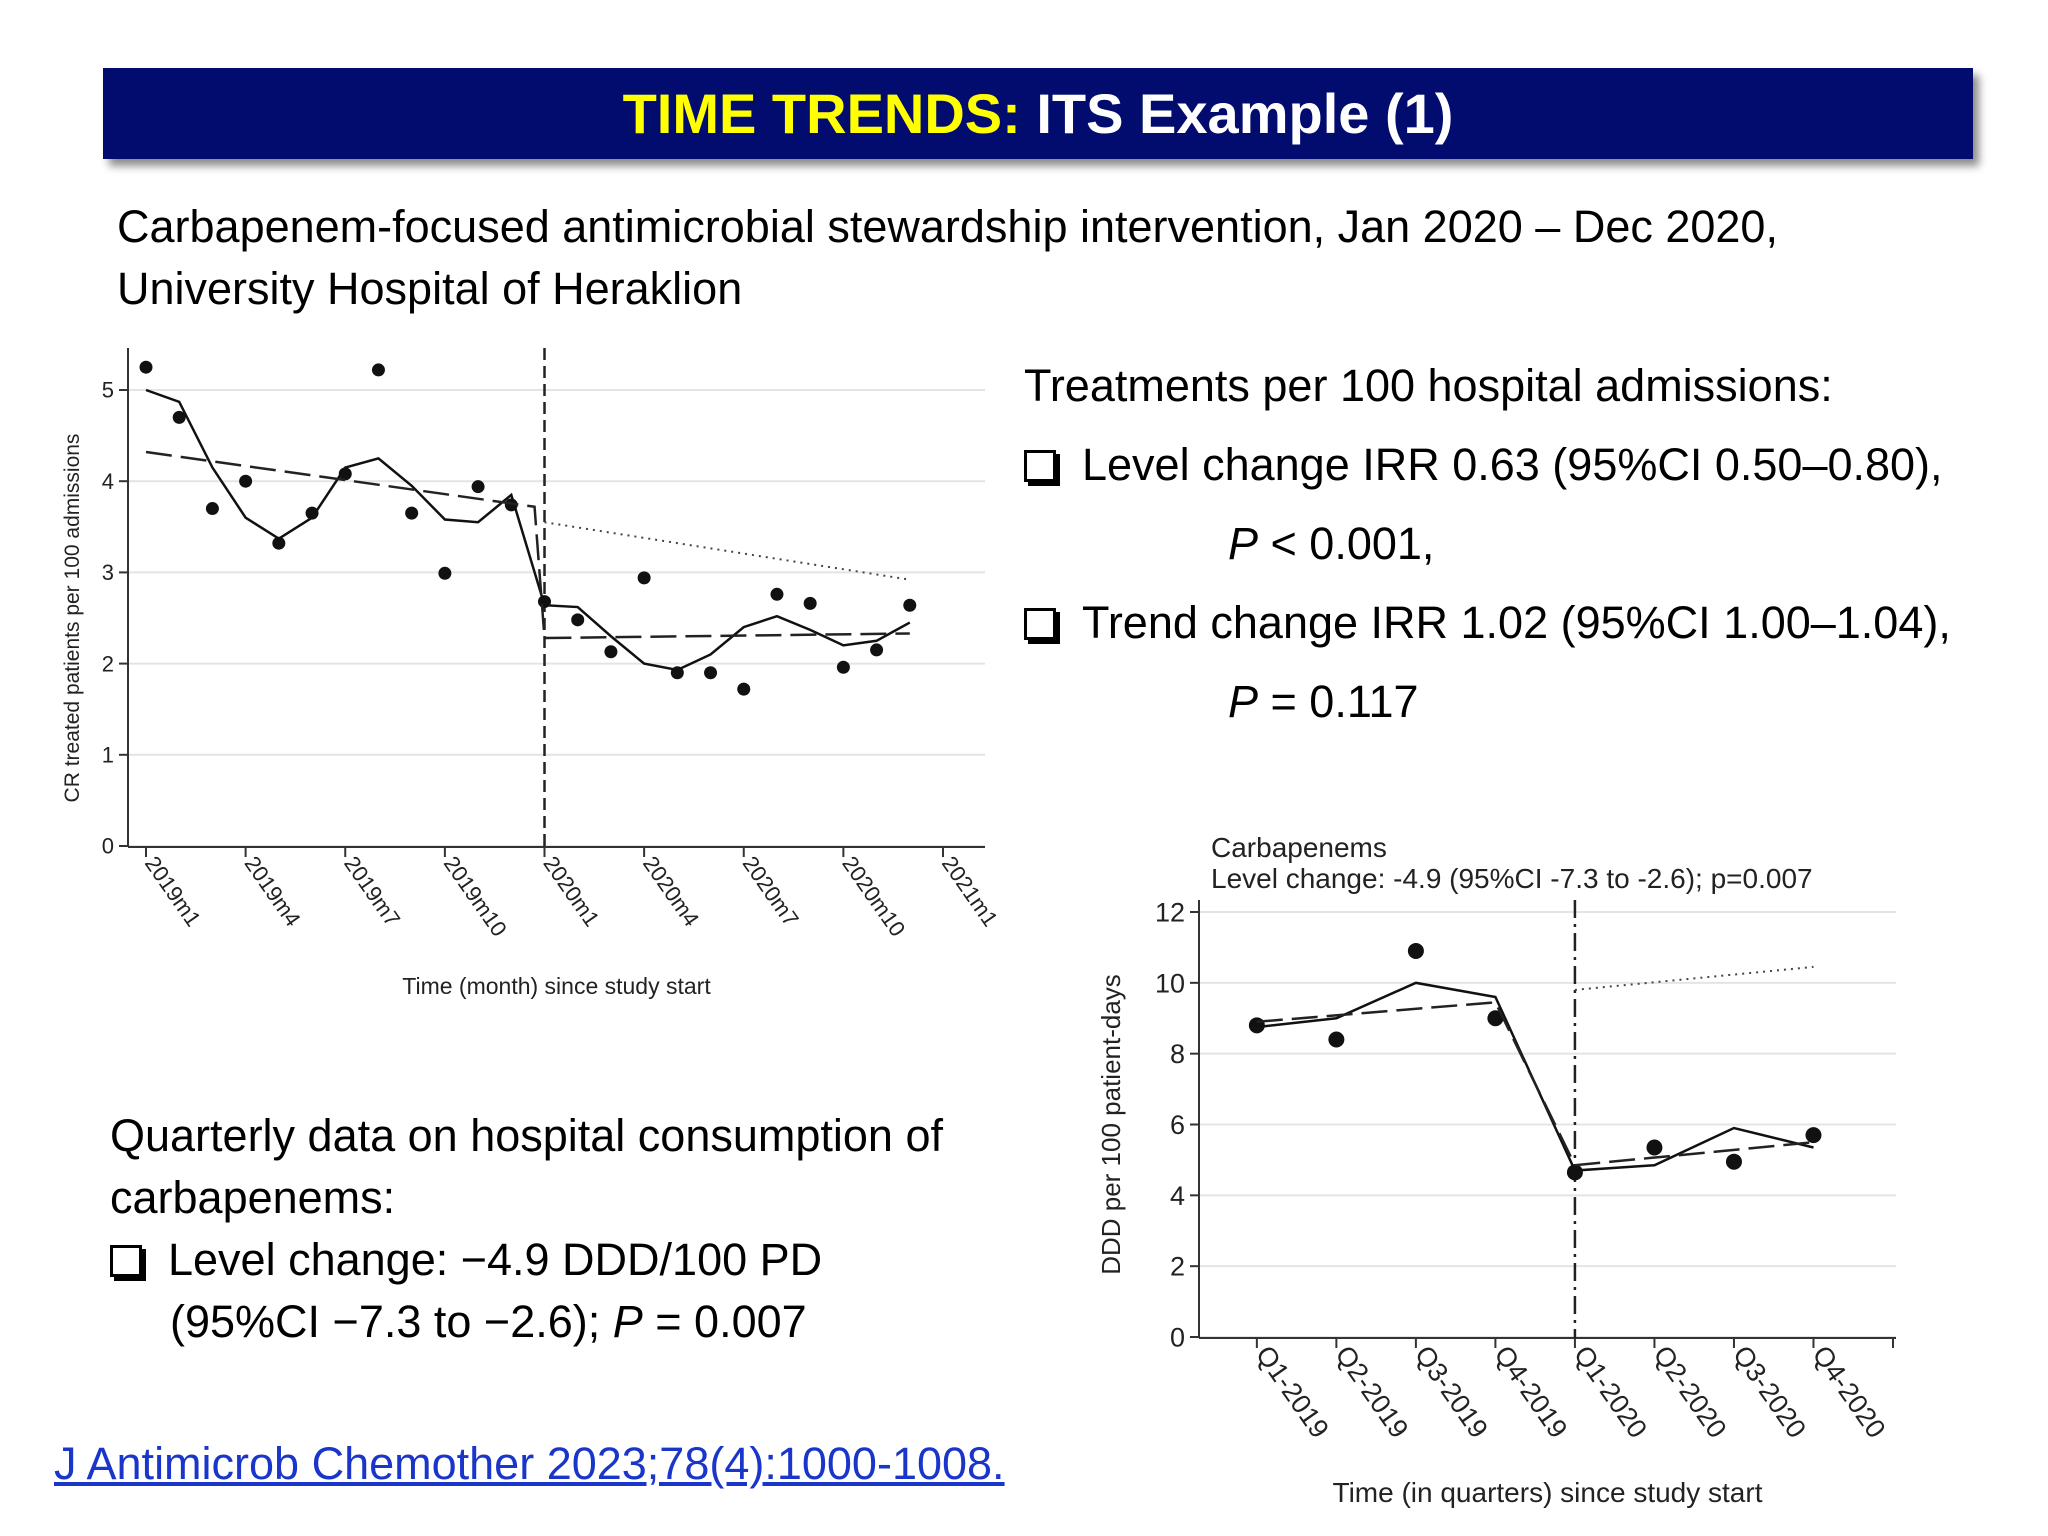 The image size is (2048, 1536). I want to click on title-highlight: TIME TRENDS:, so click(821, 113).